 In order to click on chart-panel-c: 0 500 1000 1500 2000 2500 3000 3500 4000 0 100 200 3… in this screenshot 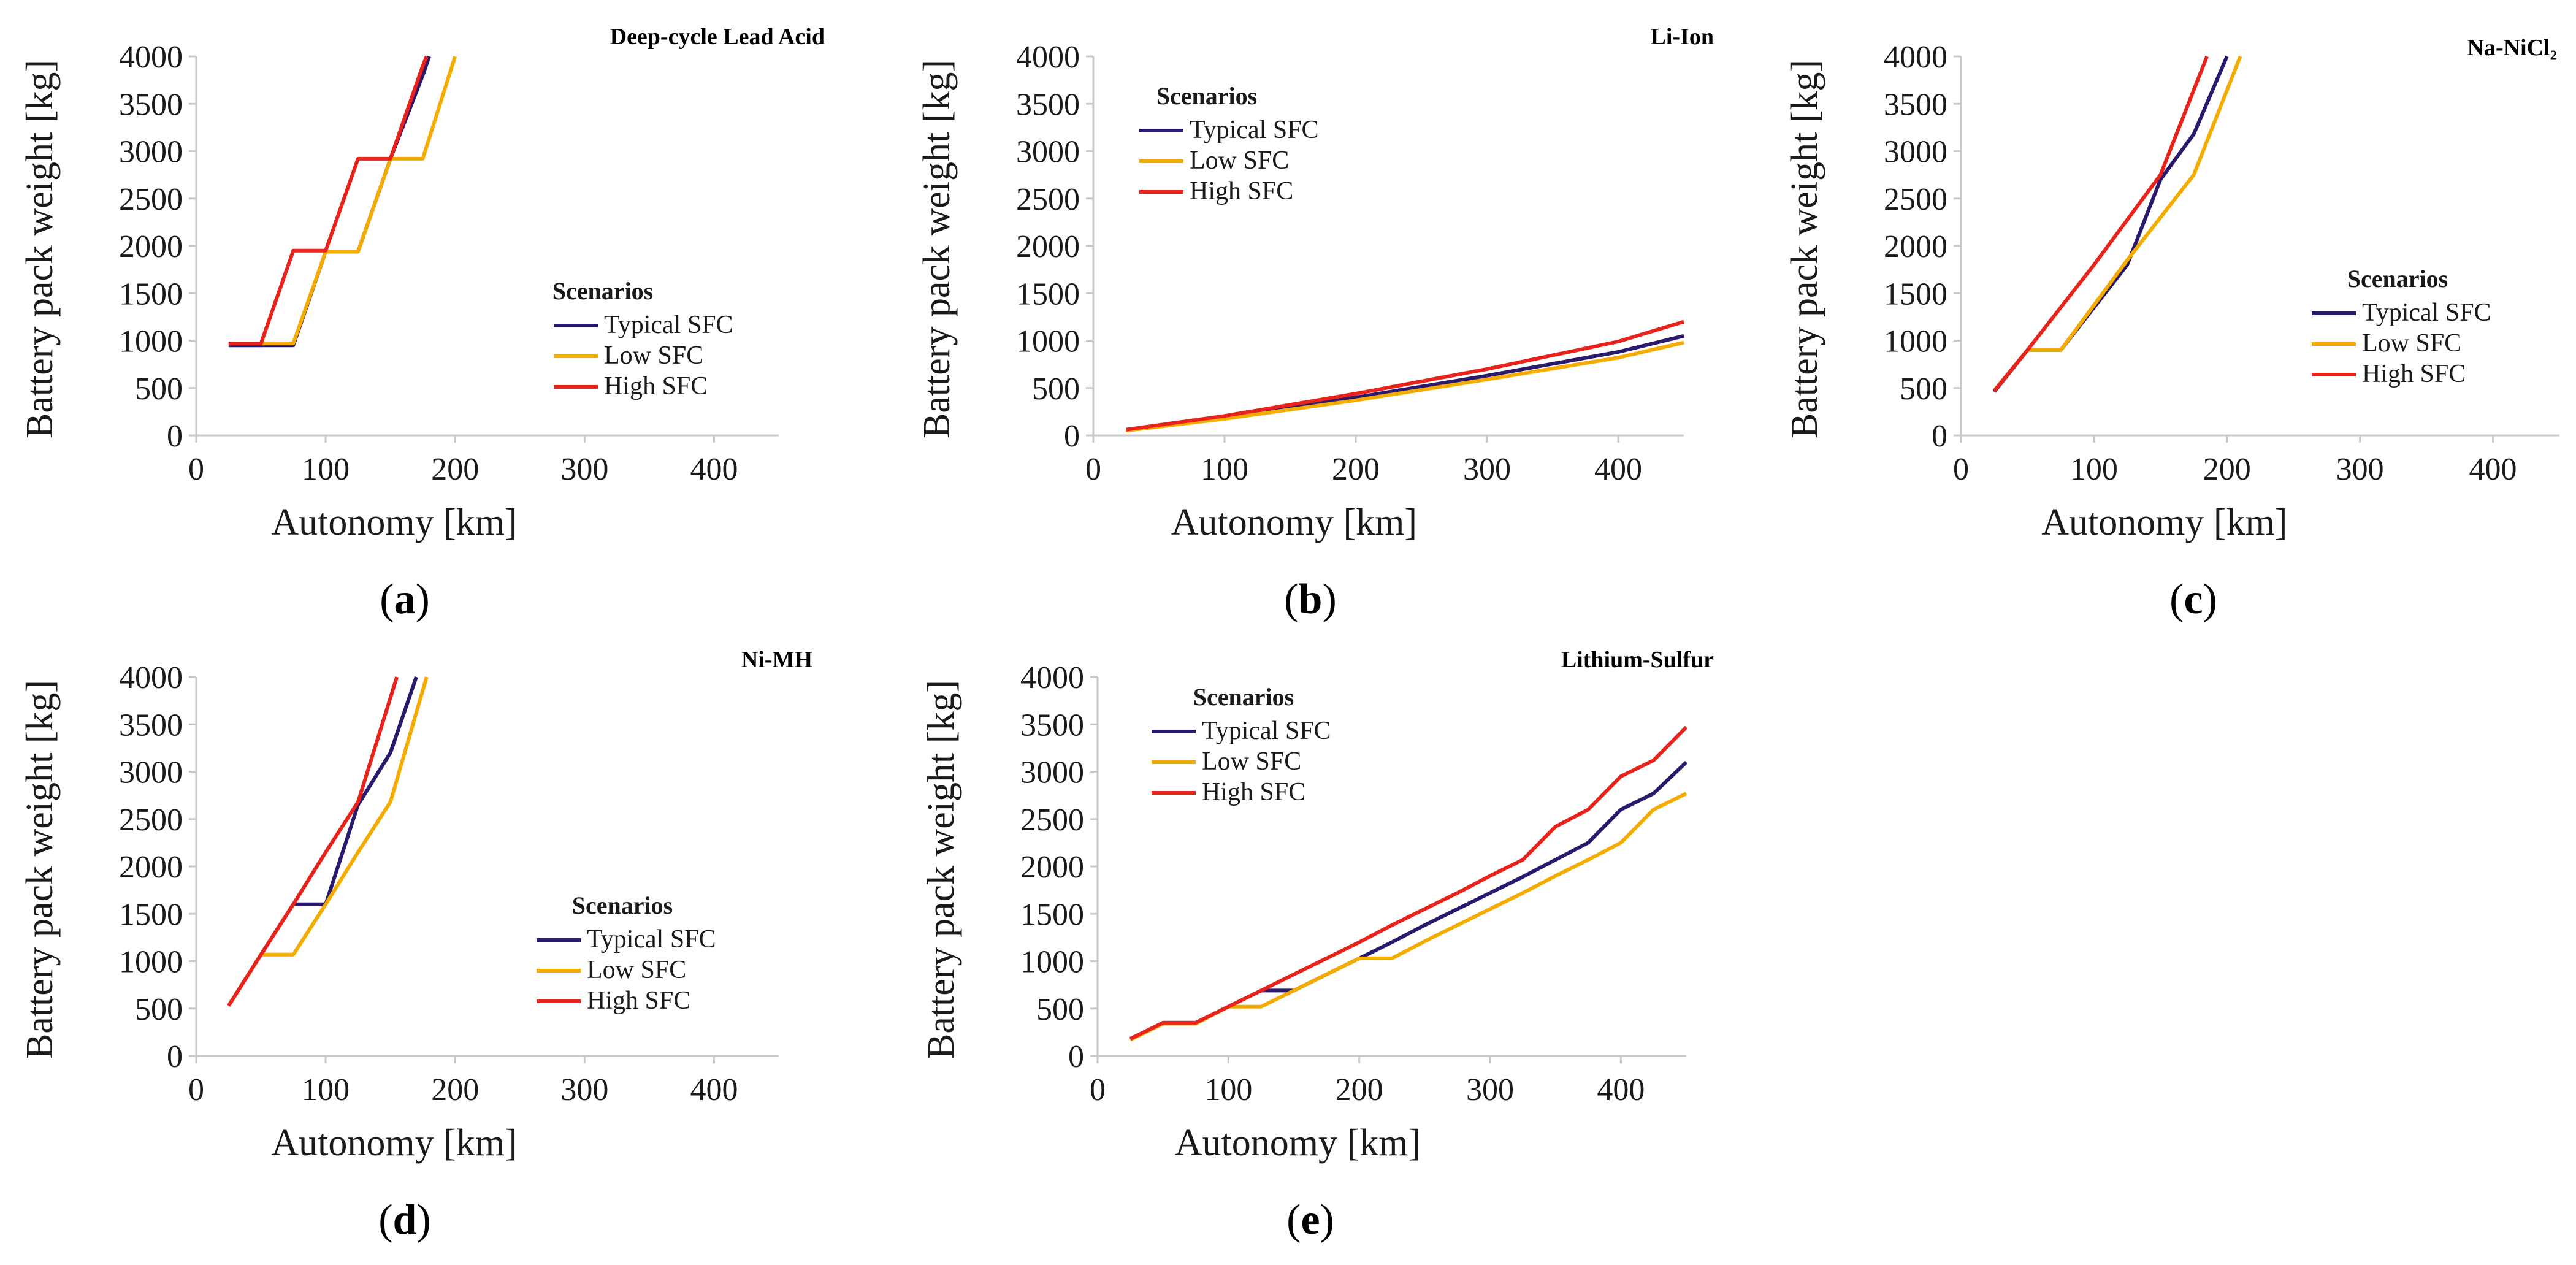, I will do `click(2171, 329)`.